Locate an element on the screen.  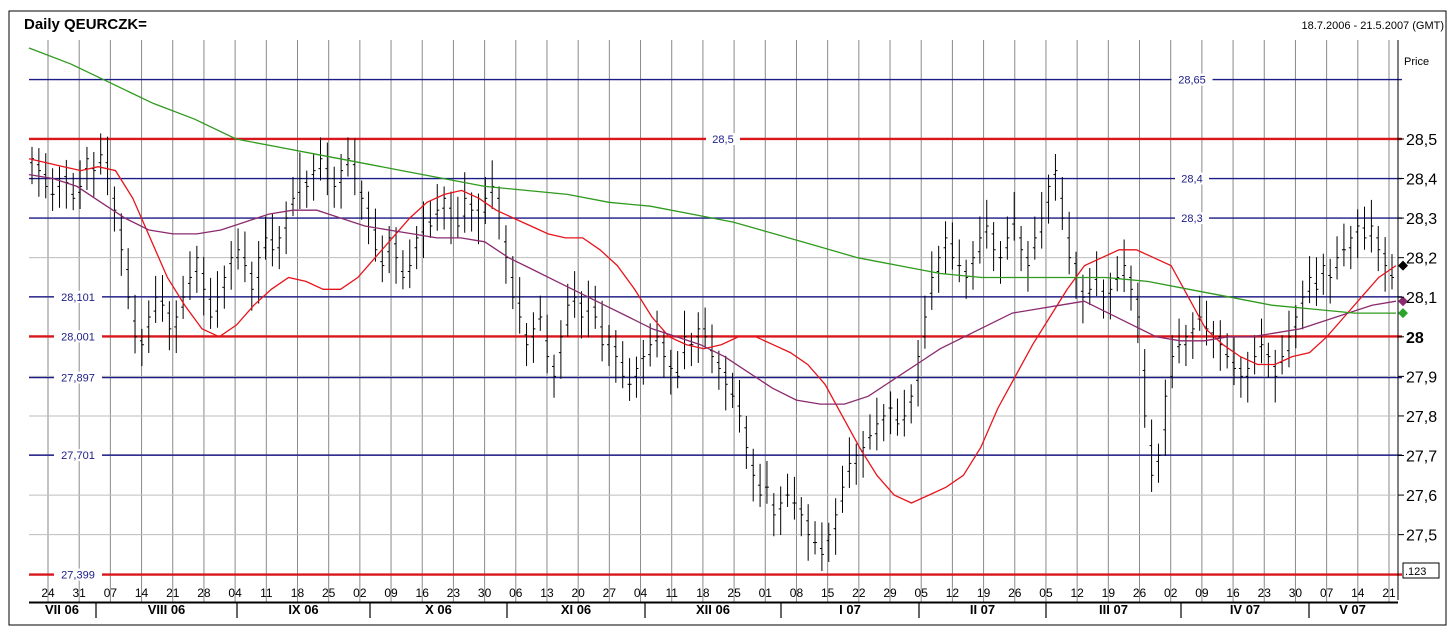
y-tick-label: 28 is located at coordinates (1415, 338).